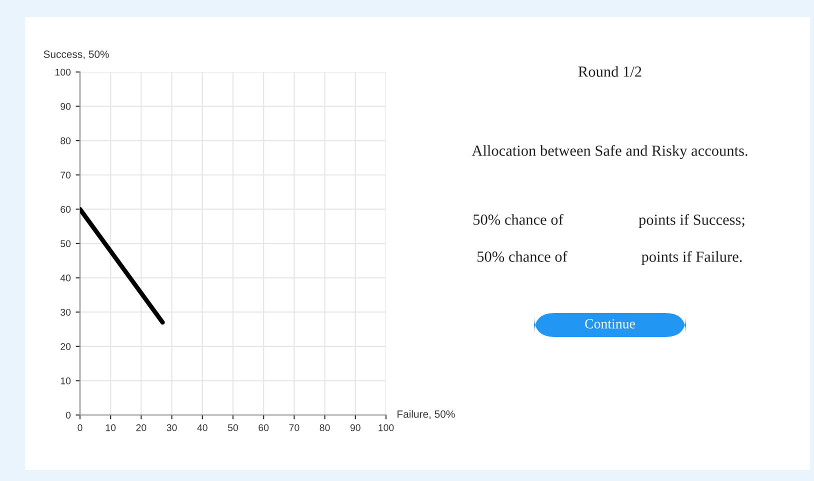  What do you see at coordinates (294, 428) in the screenshot?
I see `x-tick-label: 70` at bounding box center [294, 428].